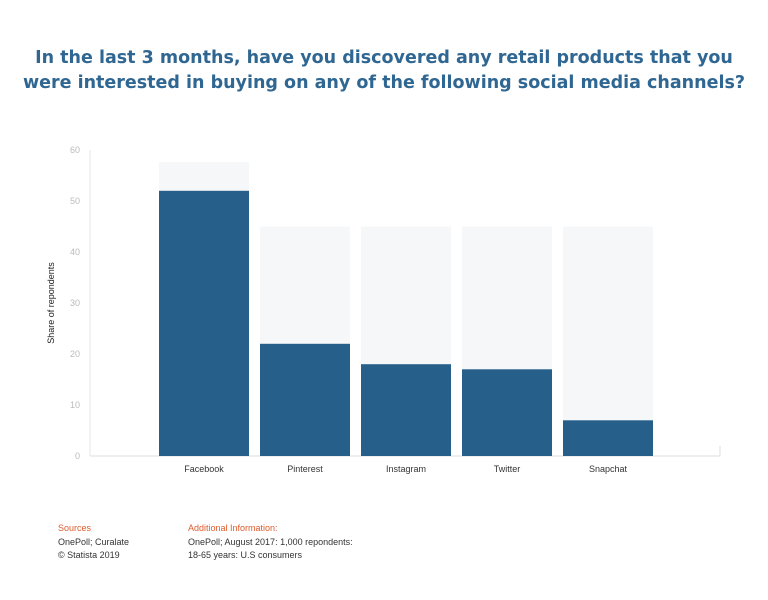 This screenshot has width=768, height=600. Describe the element at coordinates (75, 201) in the screenshot. I see `y-tick-label: 50` at that location.